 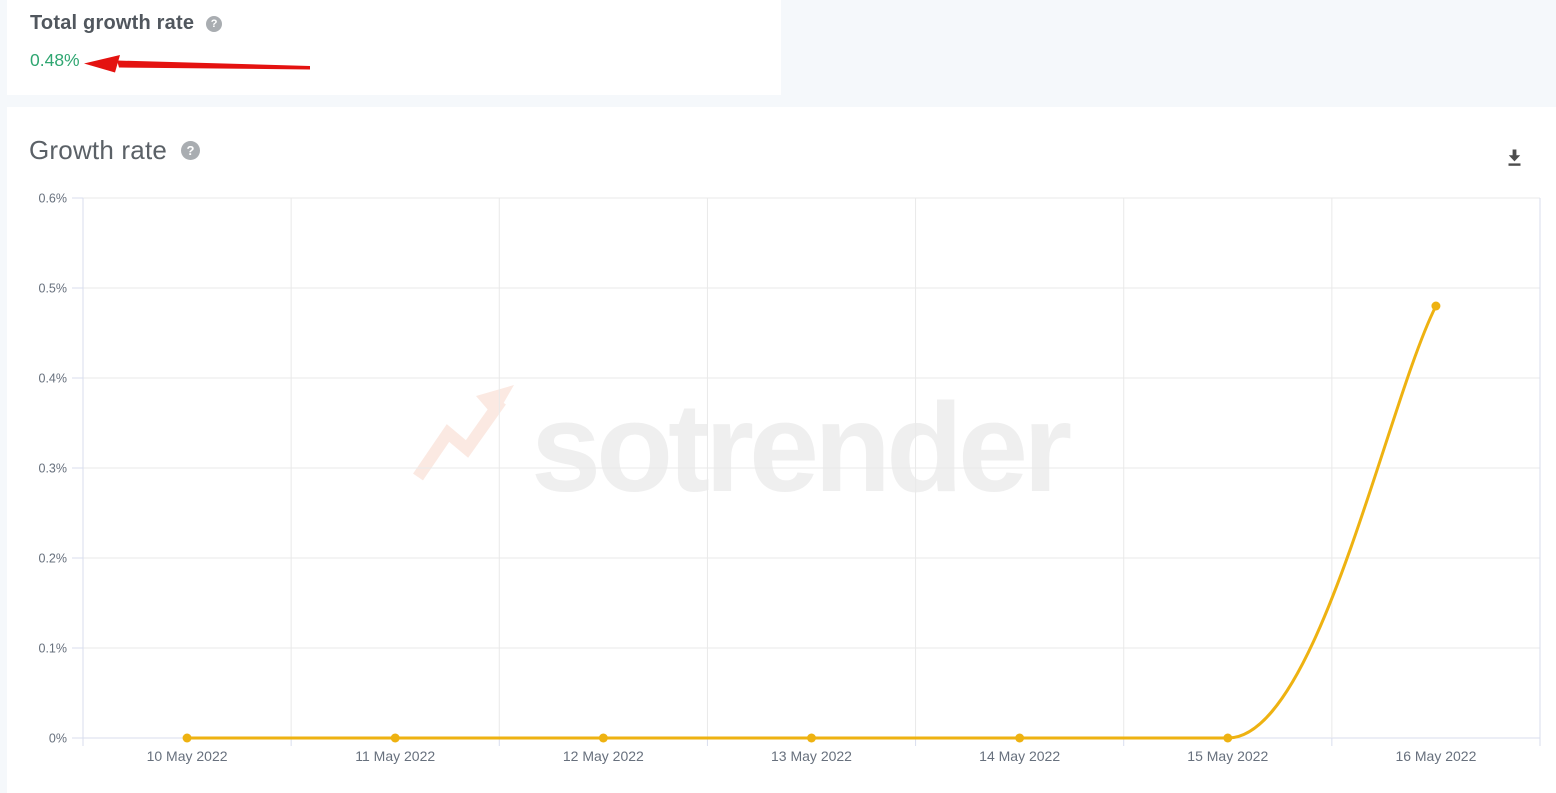 I want to click on svg-text: 0.2%, so click(x=53, y=559).